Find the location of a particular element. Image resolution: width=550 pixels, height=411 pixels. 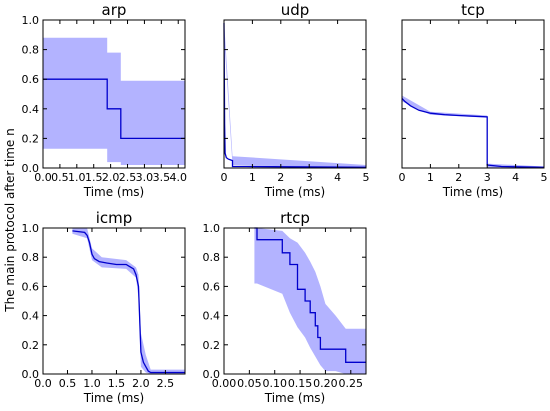

panel-title: udp is located at coordinates (295, 10).